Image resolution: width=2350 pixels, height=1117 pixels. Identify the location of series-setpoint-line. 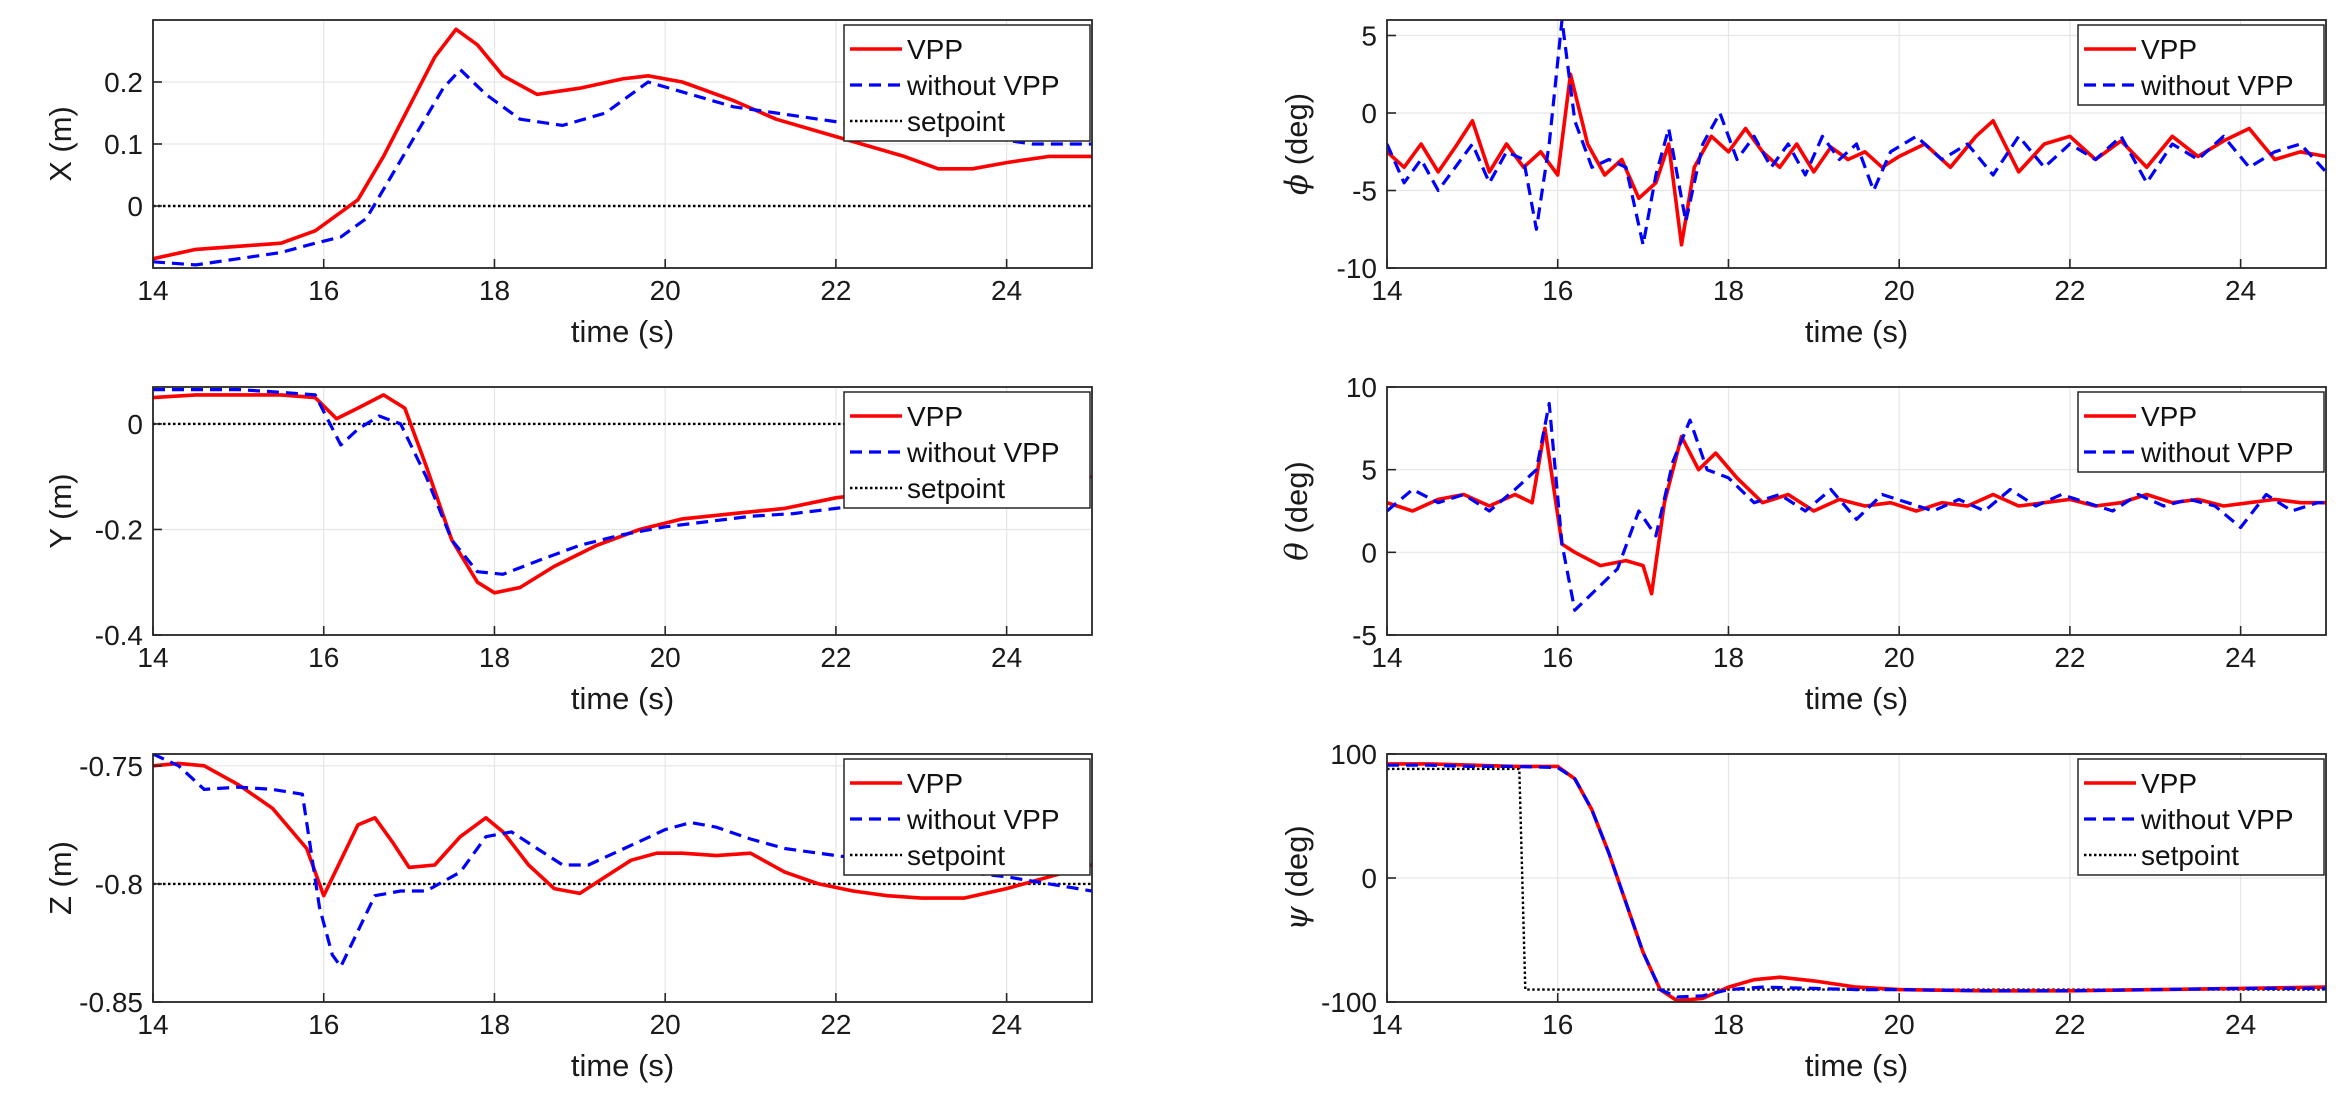
(1856, 879).